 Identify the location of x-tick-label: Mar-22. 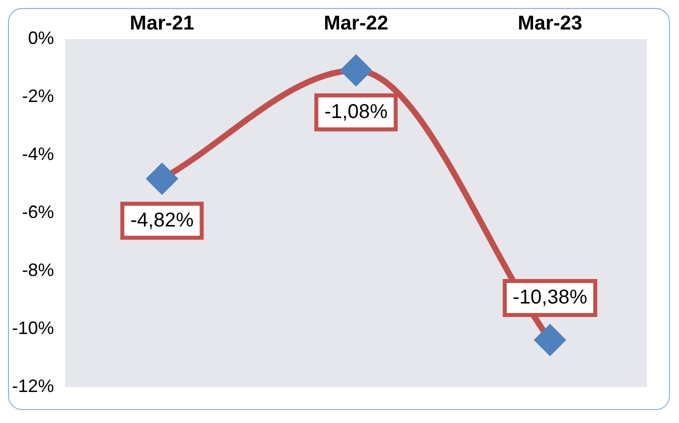
(356, 23).